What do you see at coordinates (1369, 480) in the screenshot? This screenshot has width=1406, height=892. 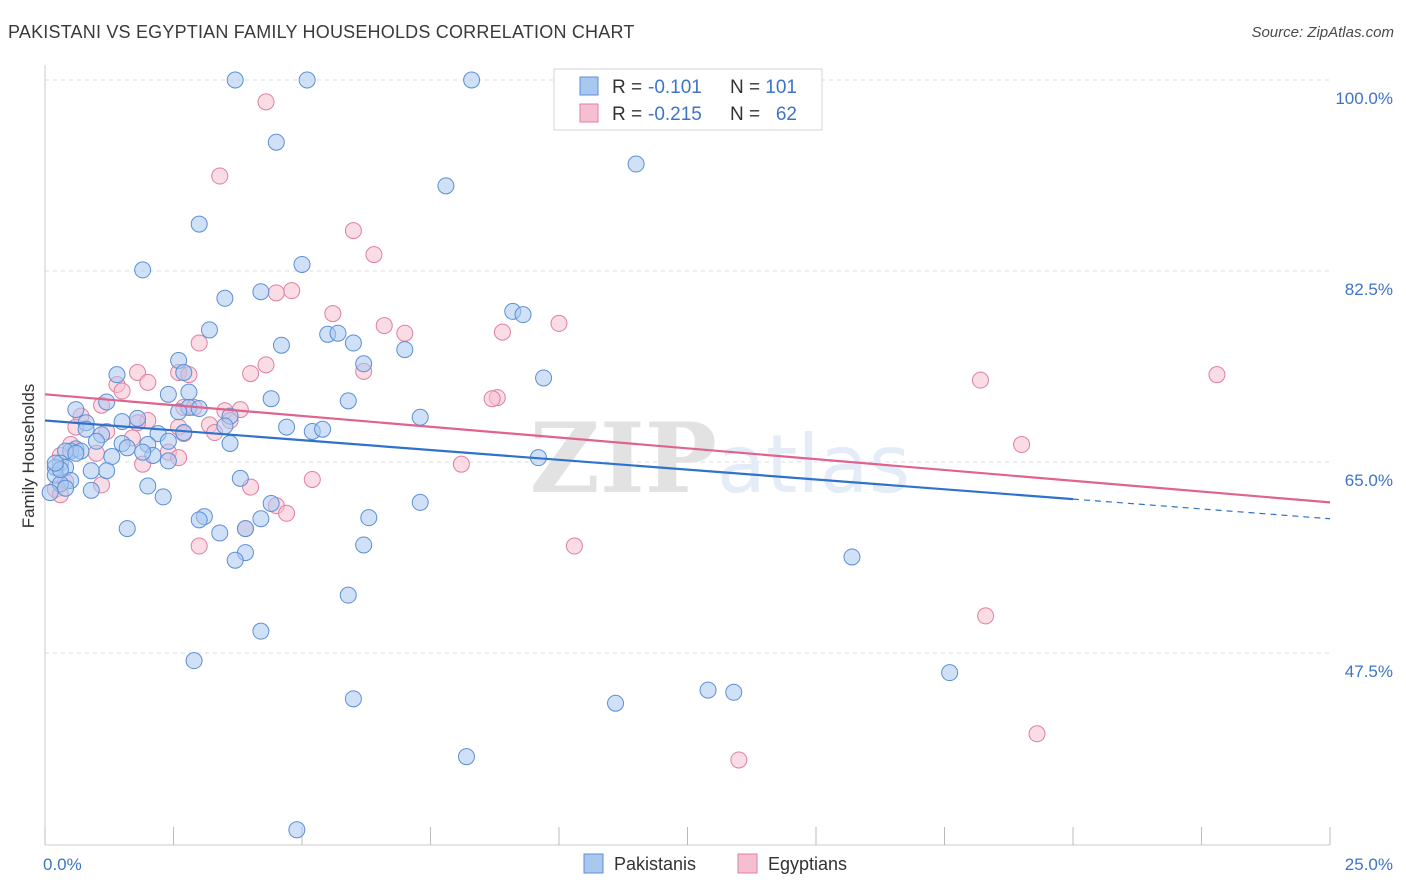 I see `y-tick-label: 65.0%` at bounding box center [1369, 480].